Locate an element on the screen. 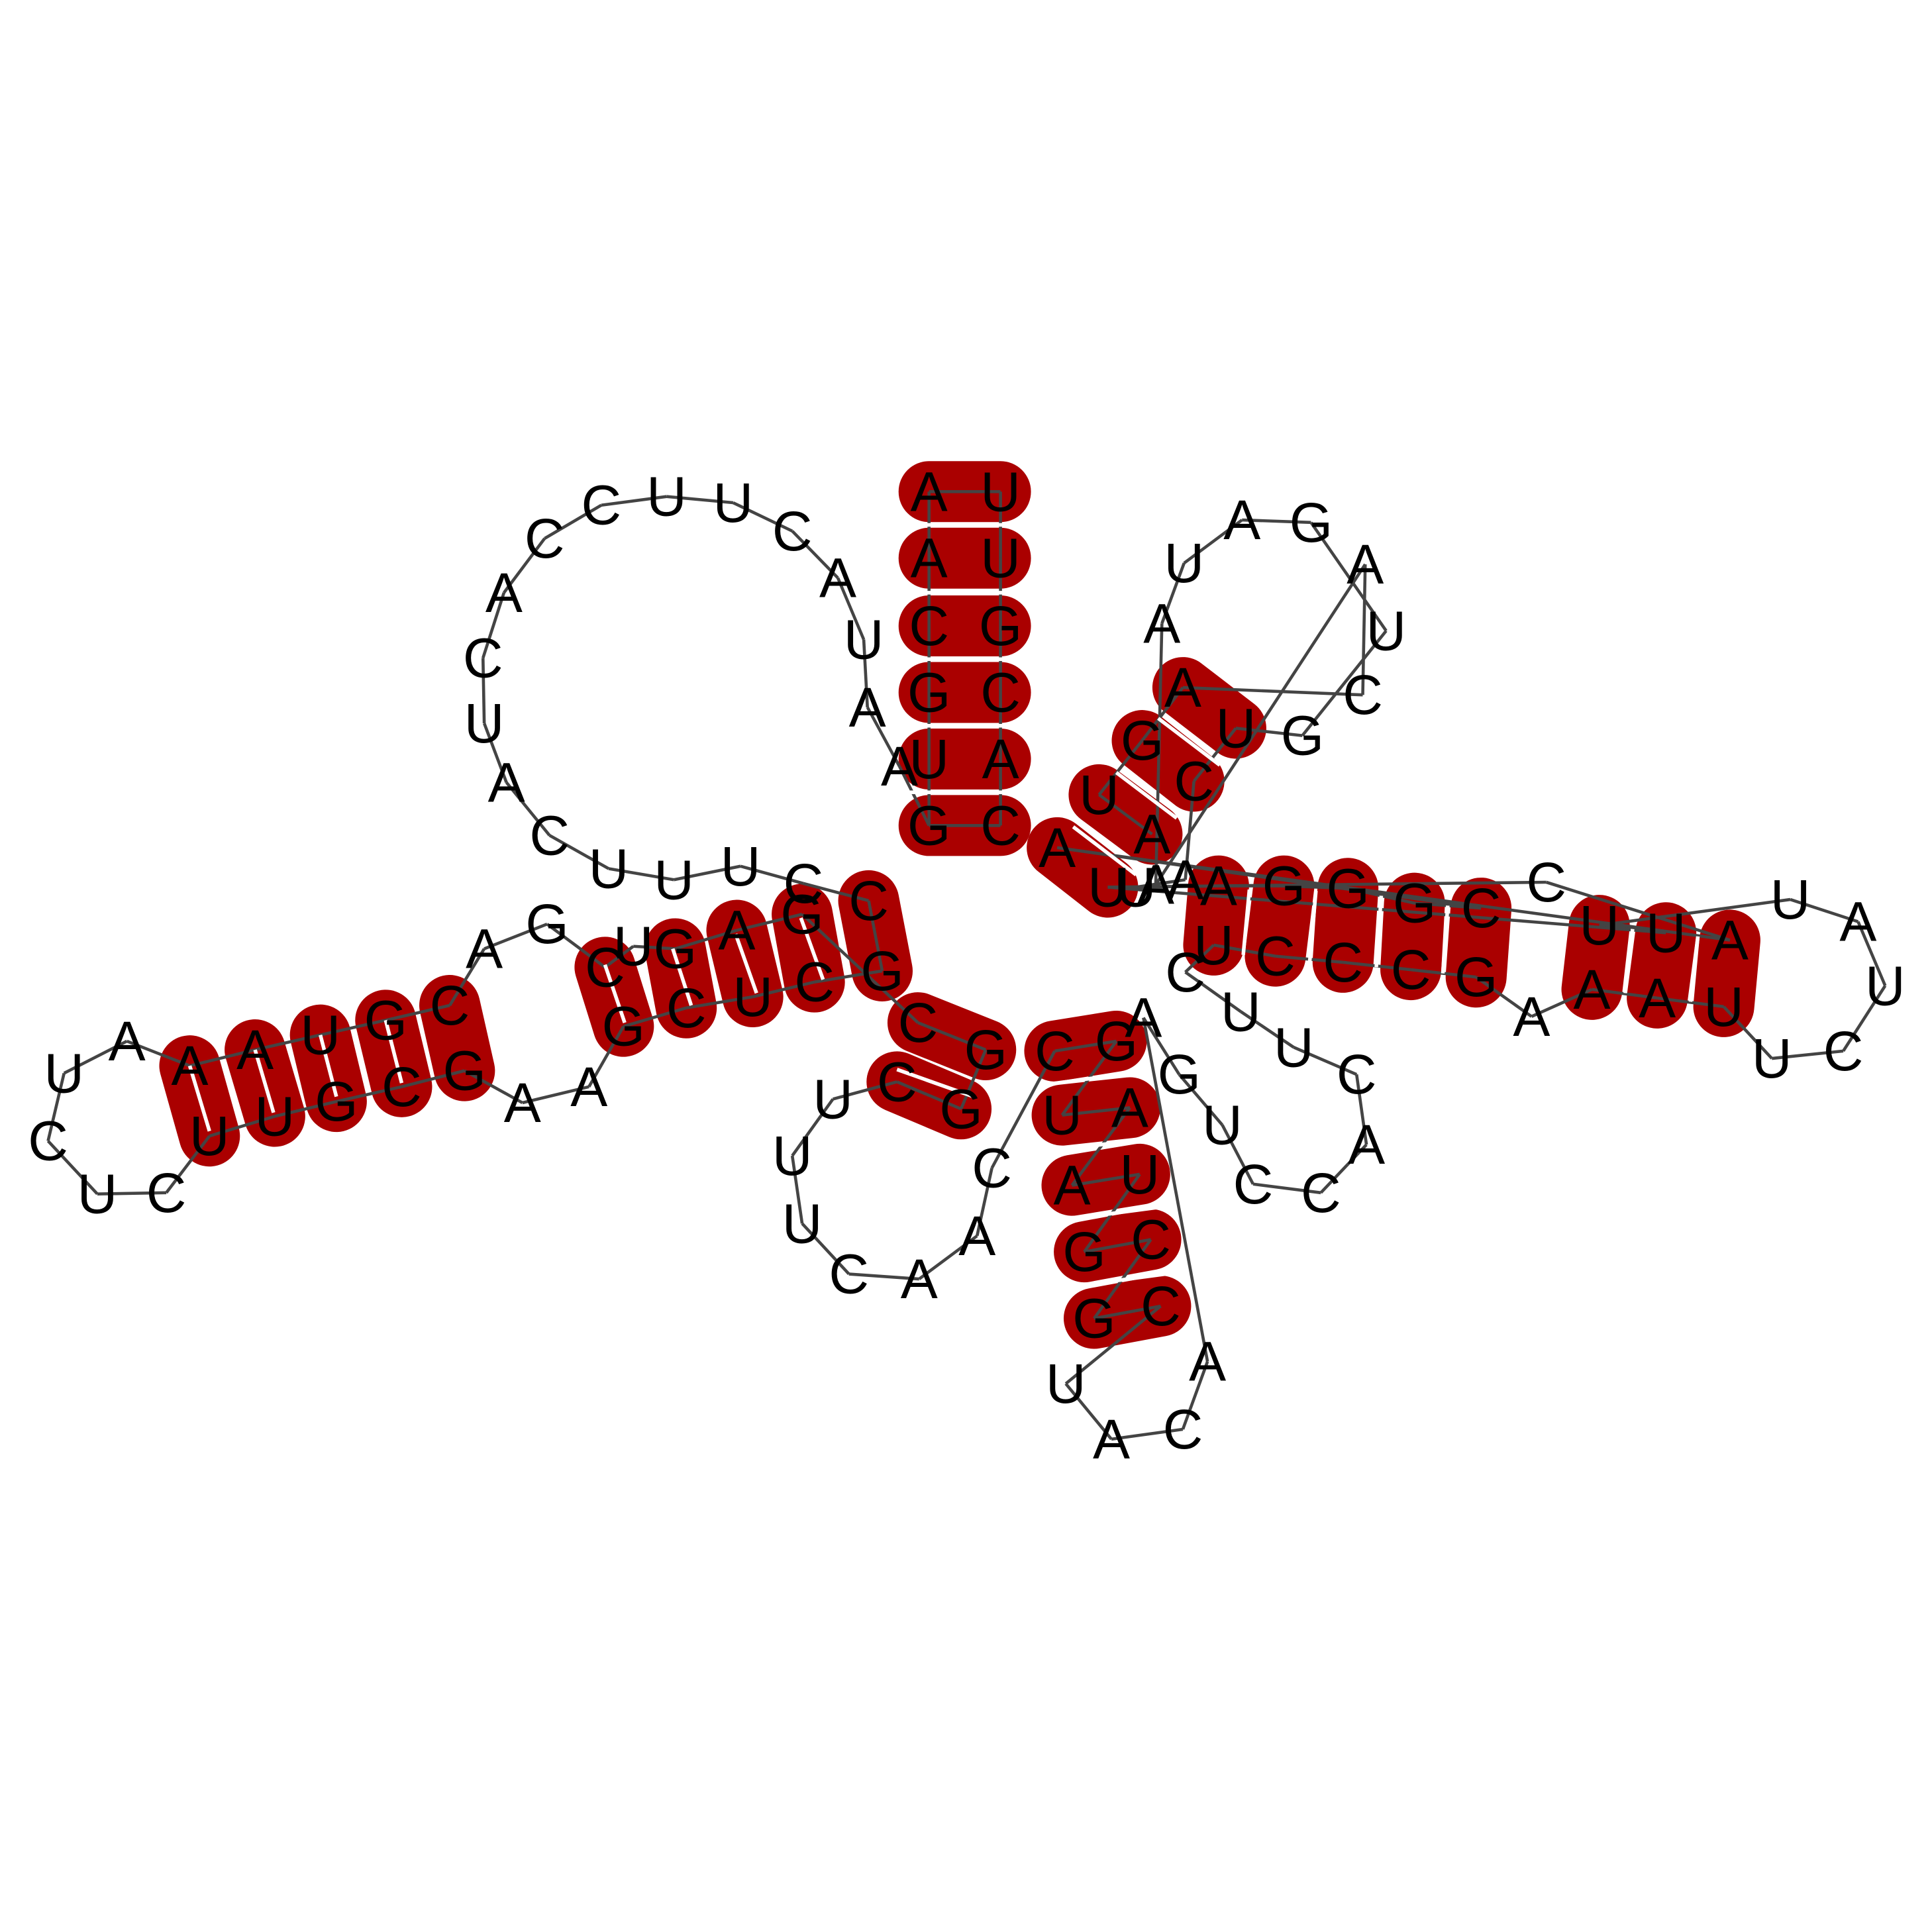 The width and height of the screenshot is (1932, 1932). nucleotide-67: C is located at coordinates (849, 1274).